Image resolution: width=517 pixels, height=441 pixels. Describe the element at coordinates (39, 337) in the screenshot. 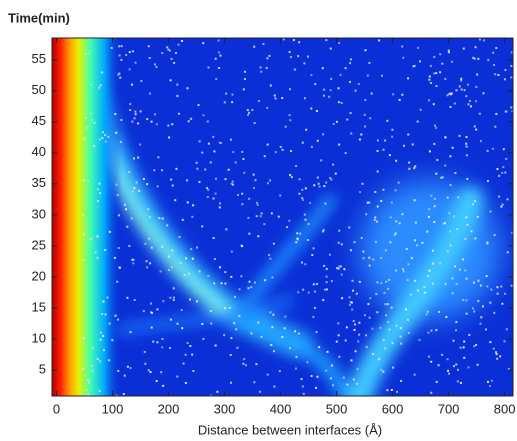

I see `y-tick-label: 10` at that location.